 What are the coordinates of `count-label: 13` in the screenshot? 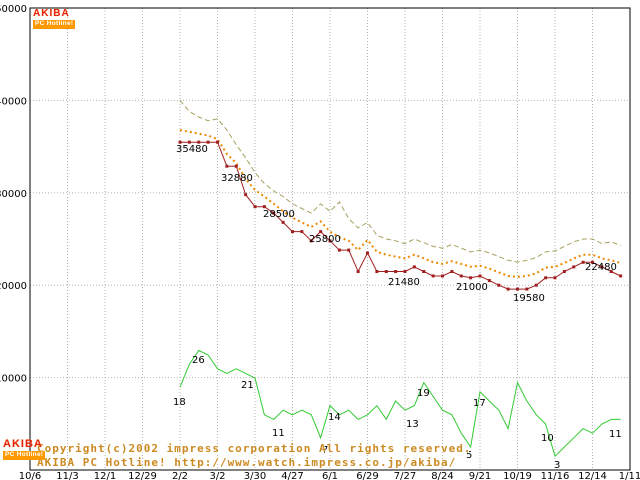 It's located at (412, 424).